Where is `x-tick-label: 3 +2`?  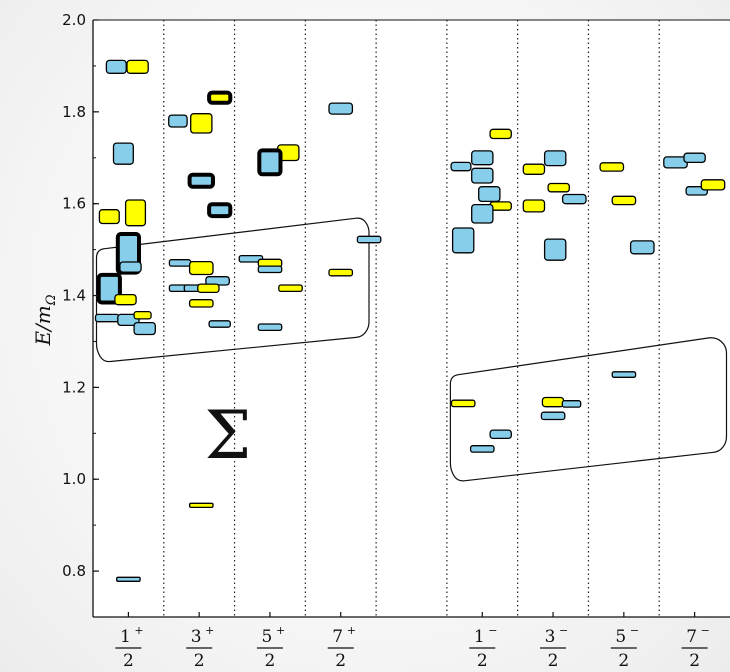
x-tick-label: 3 +2 is located at coordinates (200, 647).